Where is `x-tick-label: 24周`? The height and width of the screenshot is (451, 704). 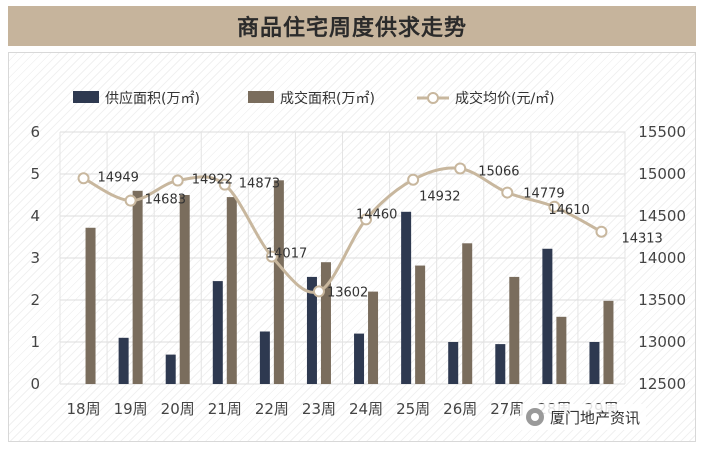
x-tick-label: 24周 is located at coordinates (366, 409).